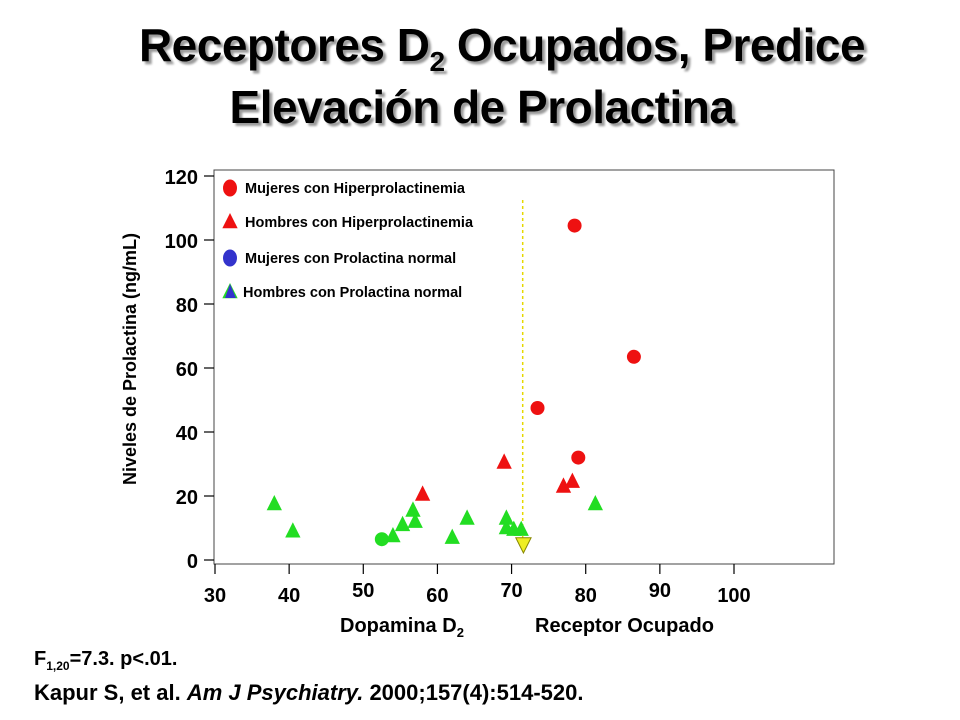 This screenshot has width=960, height=720. I want to click on legend-label: Mujeres con Hiperprolactinemia, so click(355, 189).